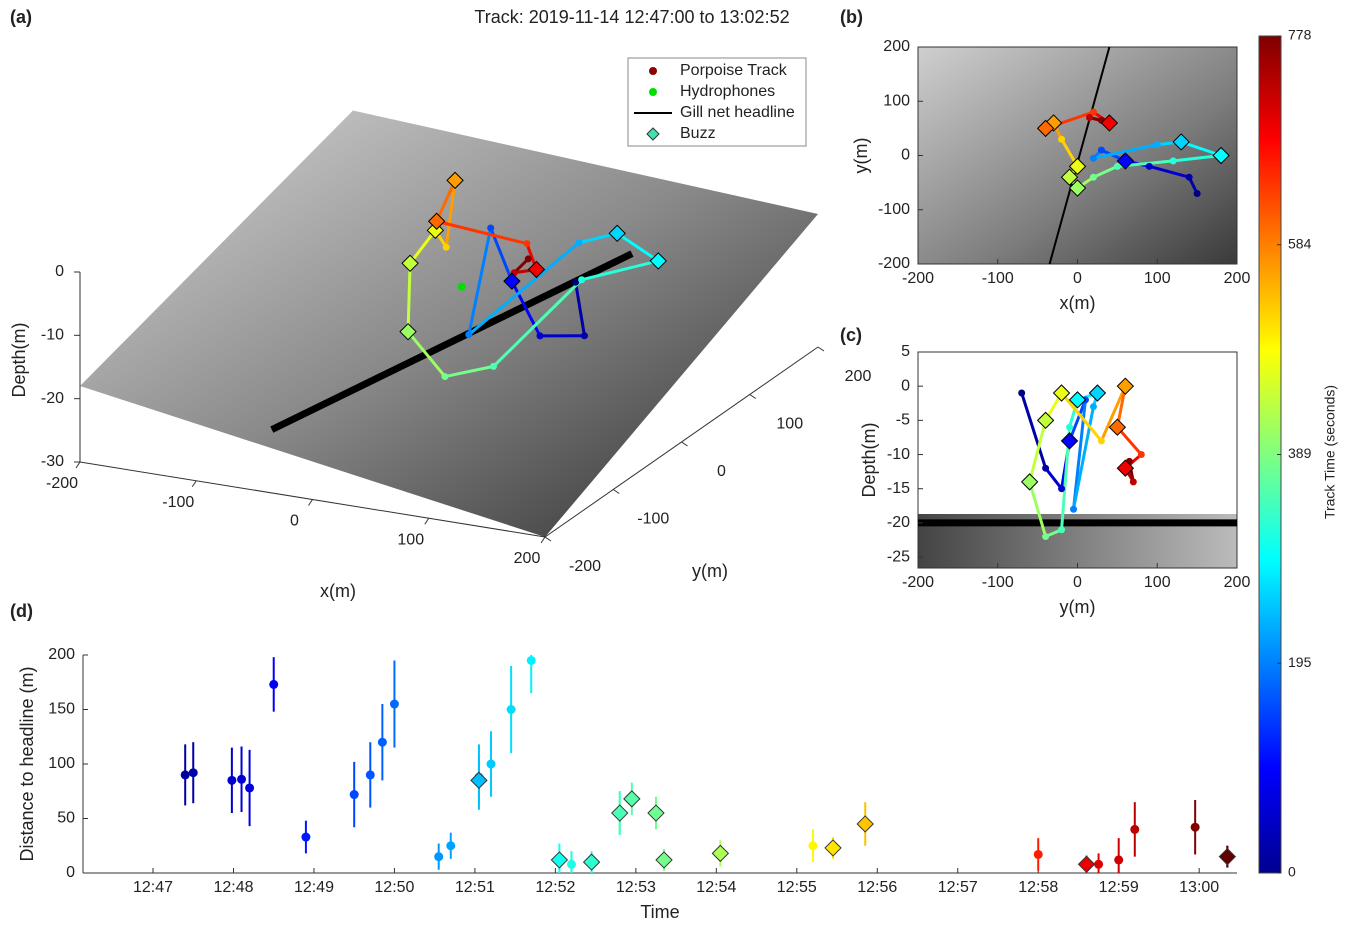 Image resolution: width=1349 pixels, height=935 pixels. What do you see at coordinates (394, 887) in the screenshot?
I see `x-tick-label: 12:50` at bounding box center [394, 887].